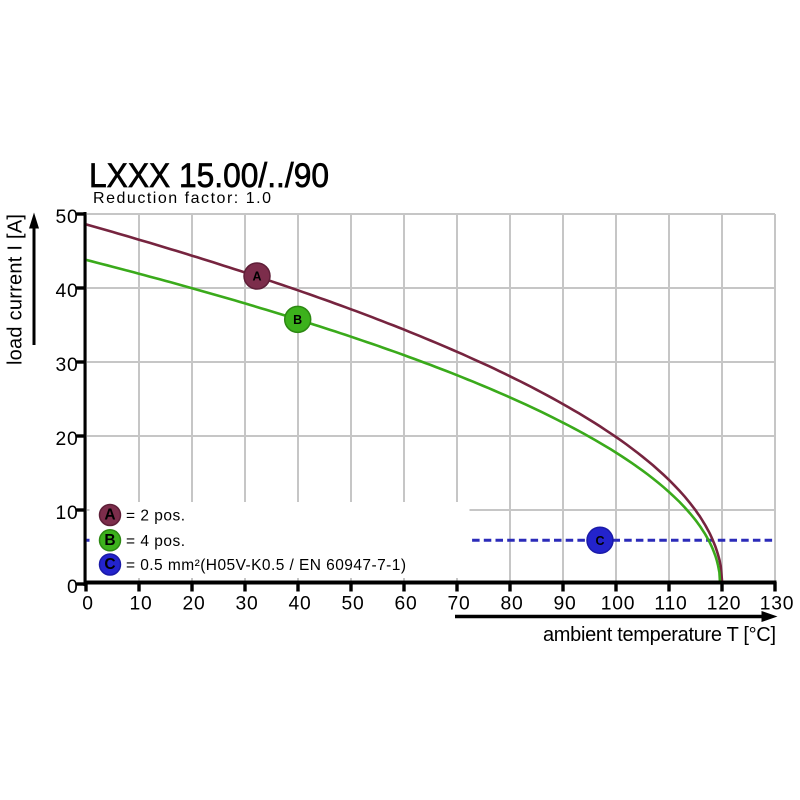 This screenshot has width=800, height=800. What do you see at coordinates (659, 635) in the screenshot?
I see `svg-text: ambient temperature T [°C]` at bounding box center [659, 635].